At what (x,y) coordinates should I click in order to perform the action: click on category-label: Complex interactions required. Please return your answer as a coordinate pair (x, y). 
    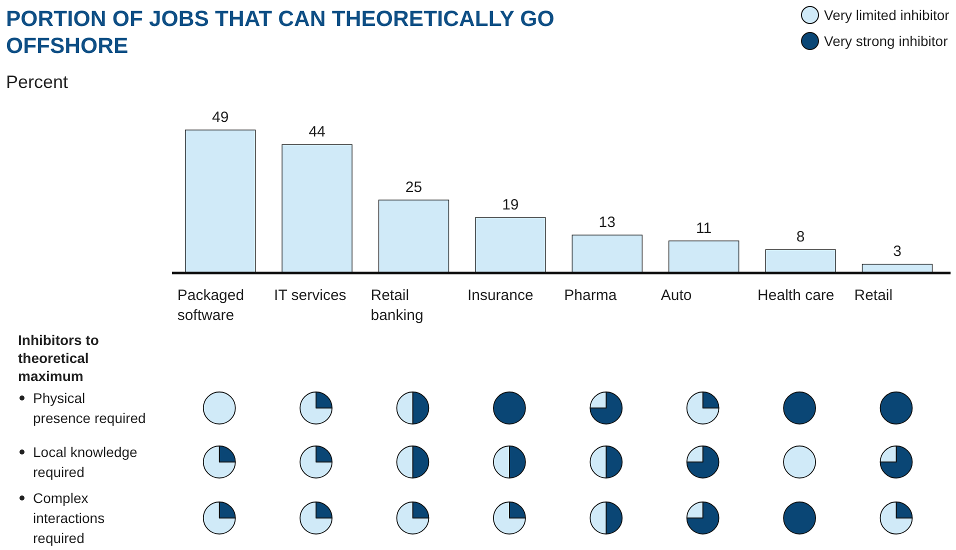
    Looking at the image, I should click on (69, 518).